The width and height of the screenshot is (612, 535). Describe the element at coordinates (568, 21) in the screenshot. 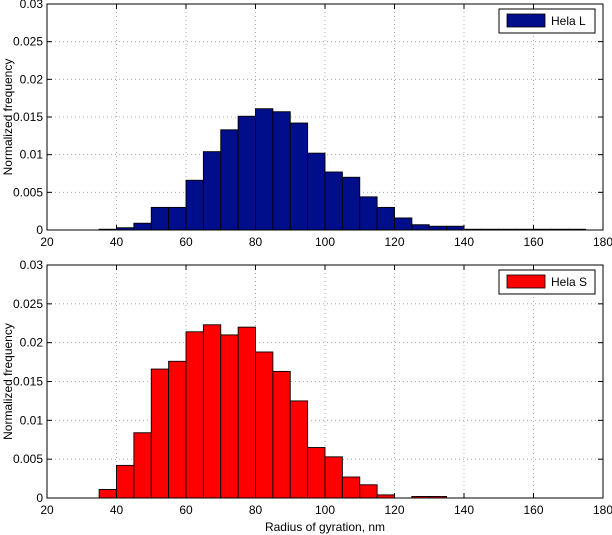

I see `legend-label: Hela L` at that location.